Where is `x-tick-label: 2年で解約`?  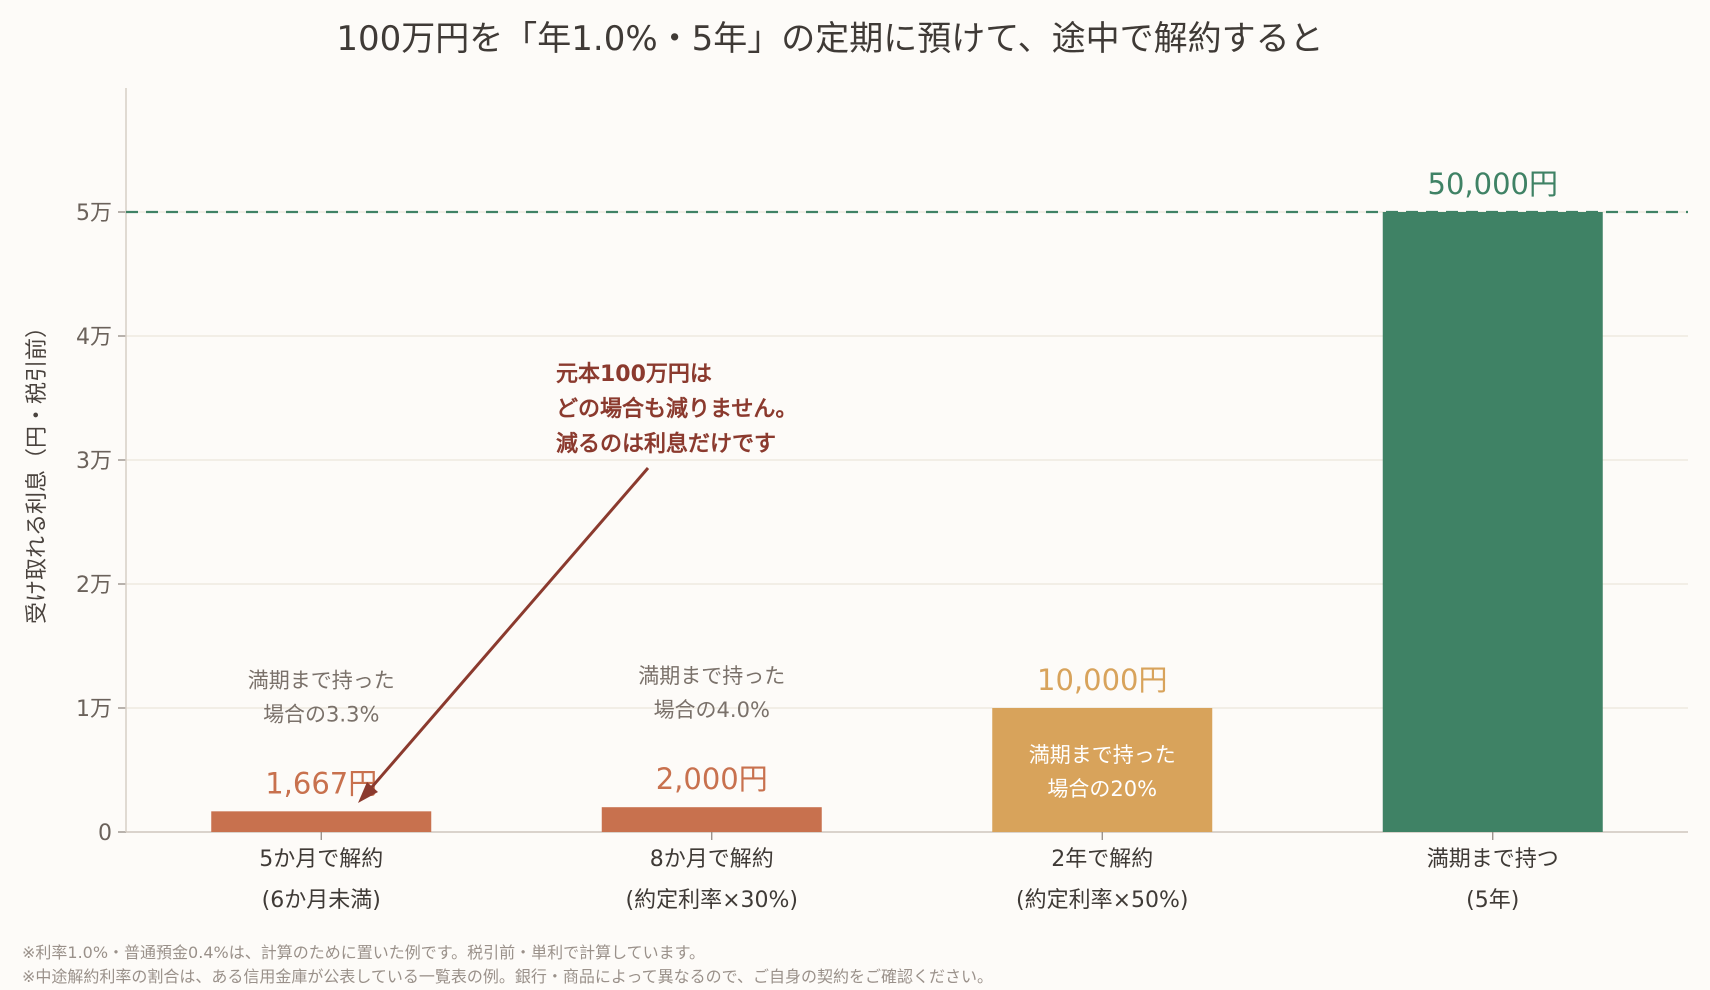
x-tick-label: 2年で解約 is located at coordinates (1102, 859).